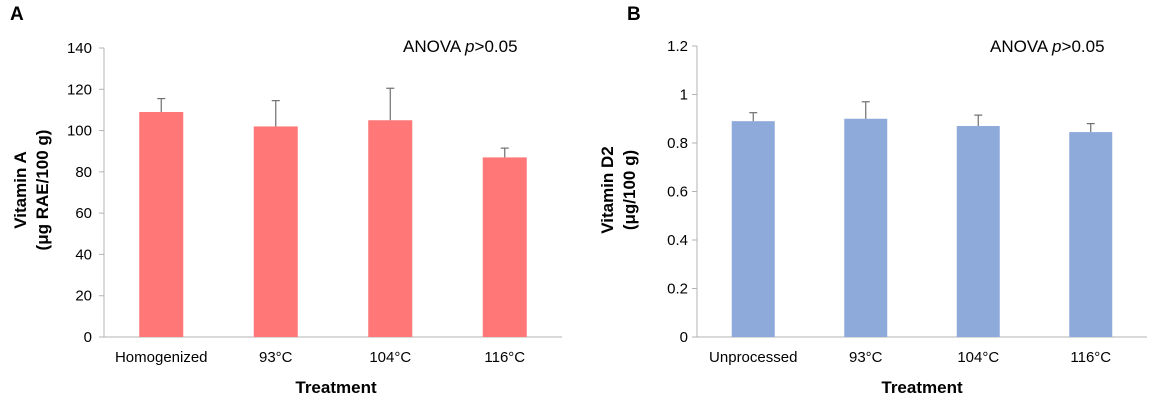 The width and height of the screenshot is (1170, 403). I want to click on panel-a-ylabel-line2: (μg RAE/100 g), so click(42, 190).